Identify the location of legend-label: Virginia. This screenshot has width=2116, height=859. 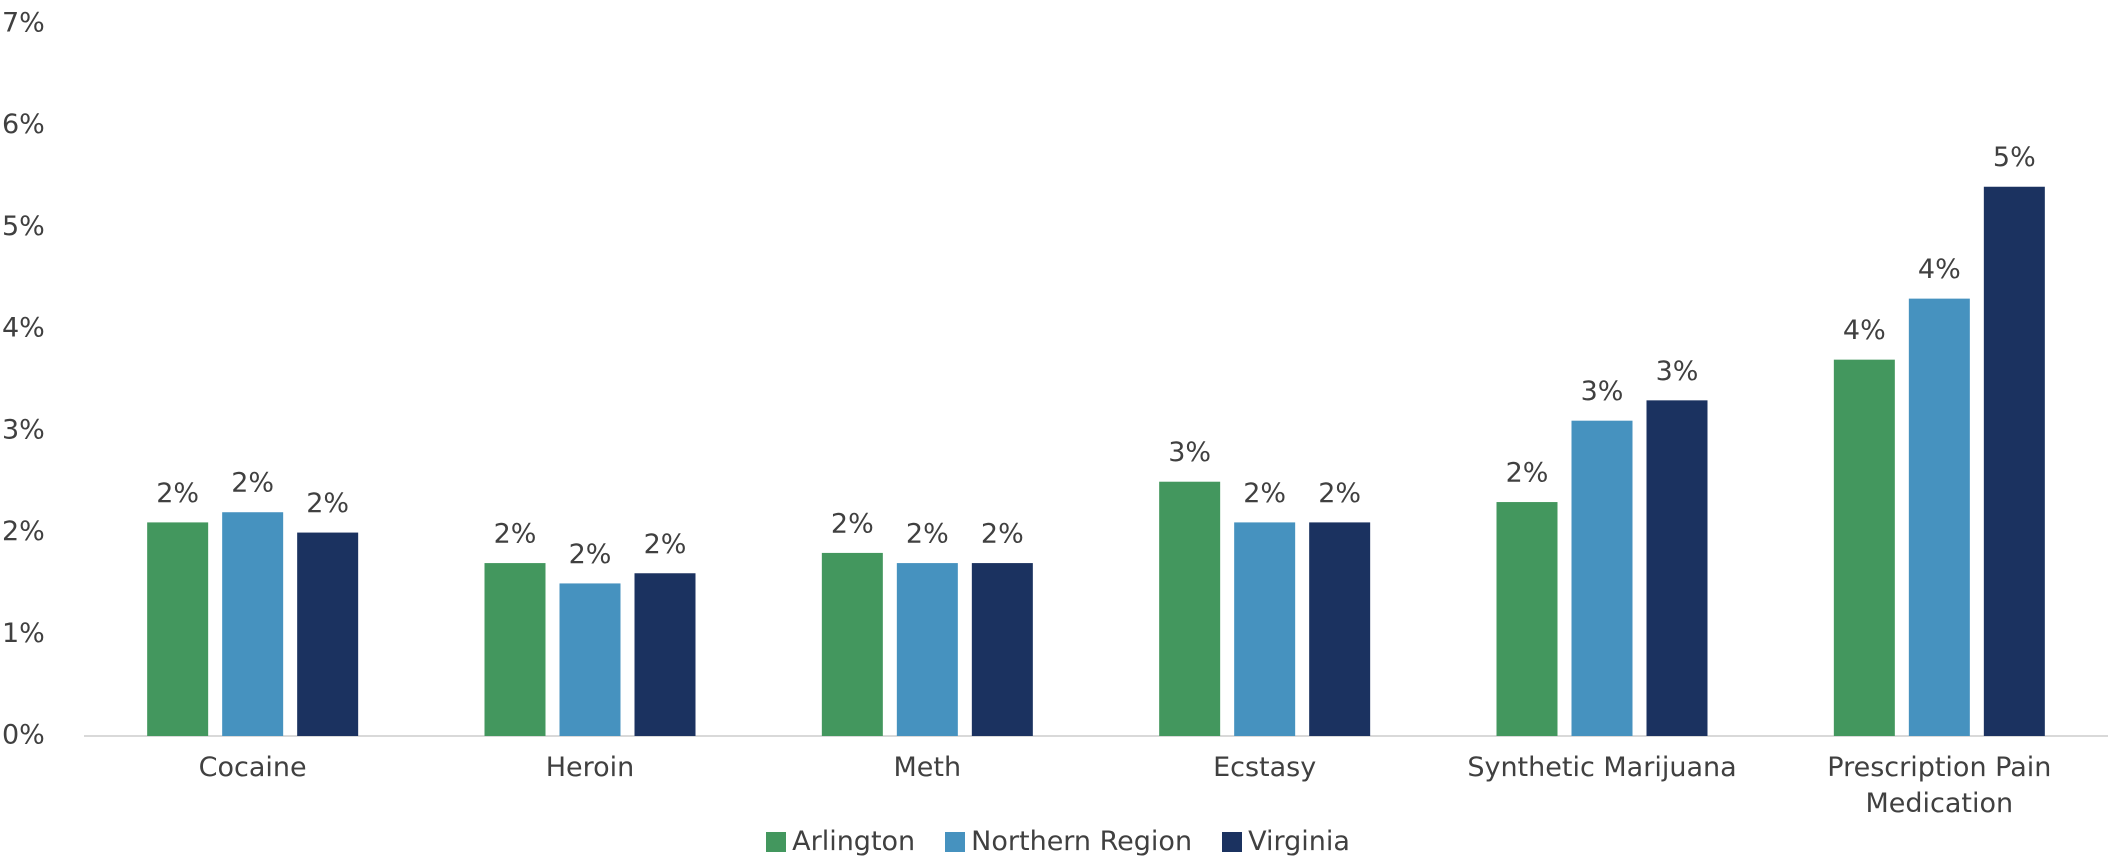
(1299, 841).